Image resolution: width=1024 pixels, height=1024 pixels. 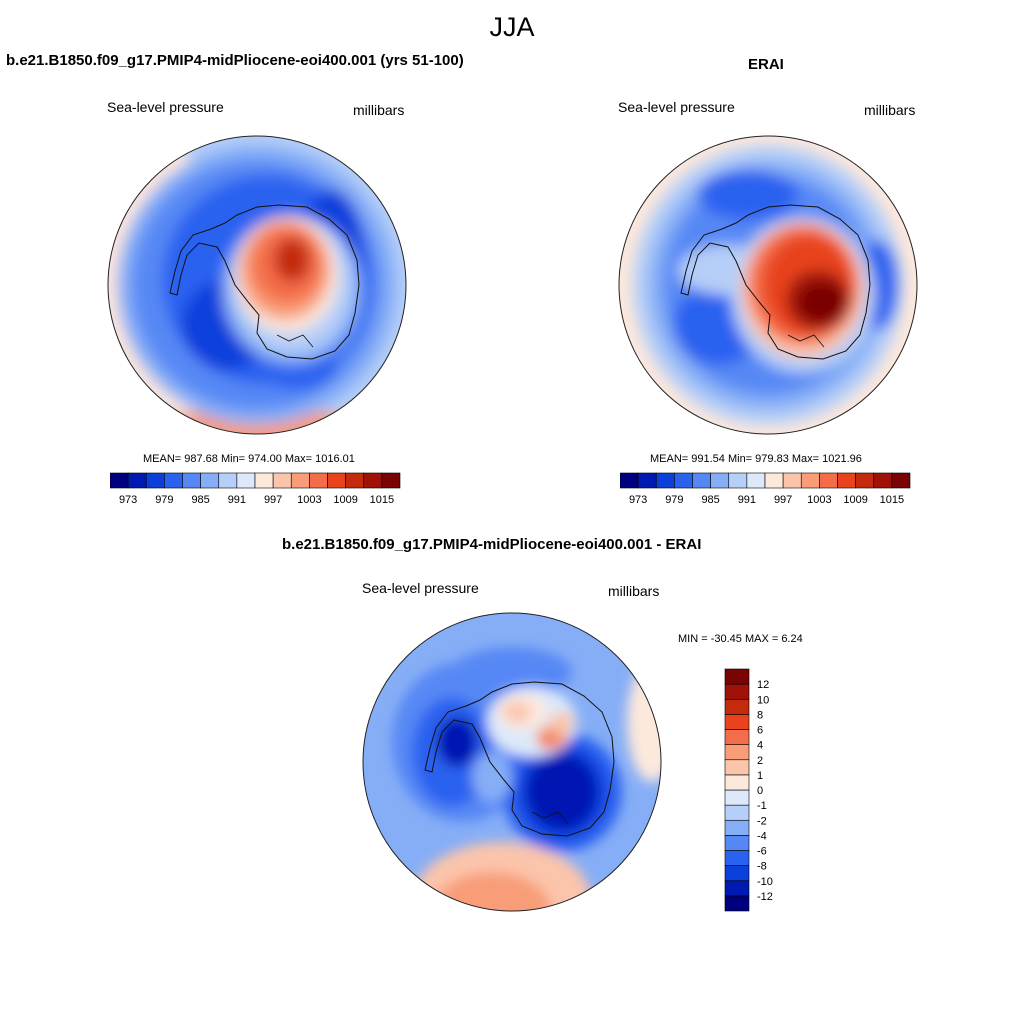 What do you see at coordinates (249, 459) in the screenshot?
I see `model-stats: MEAN= 987.68 Min= 974.00 Max= 1016.01` at bounding box center [249, 459].